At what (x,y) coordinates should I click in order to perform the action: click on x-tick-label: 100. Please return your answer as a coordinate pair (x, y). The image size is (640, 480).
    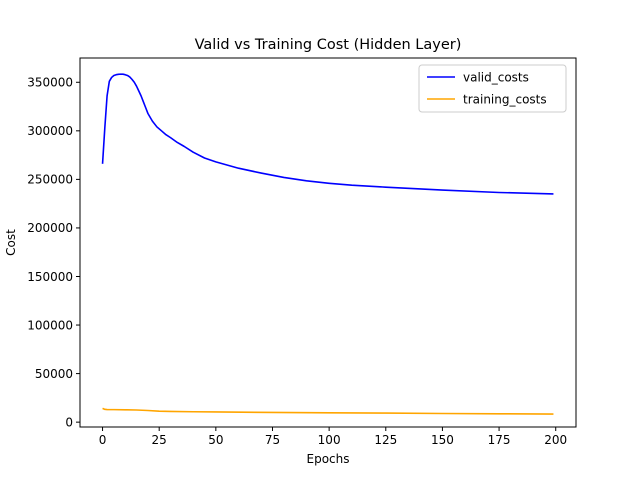
    Looking at the image, I should click on (329, 440).